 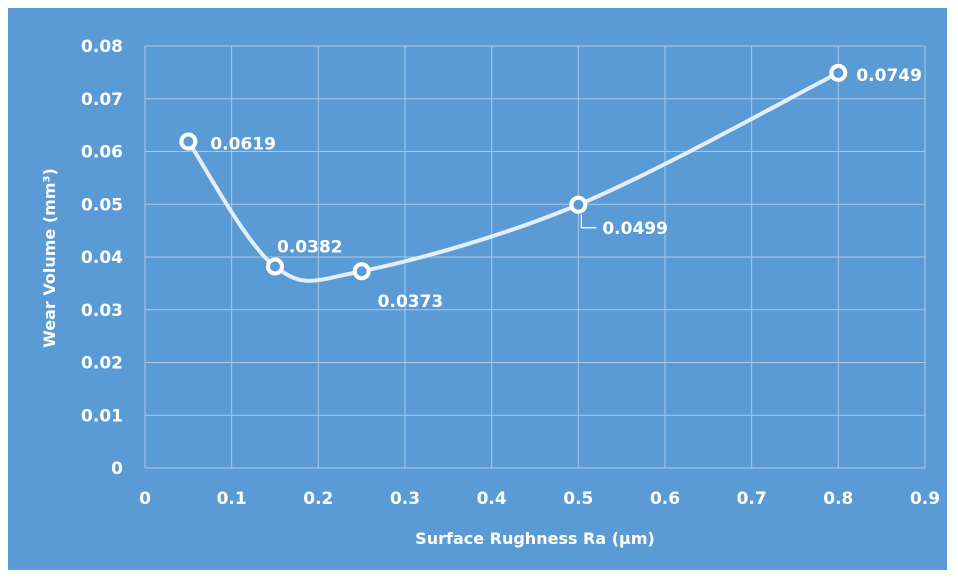 I want to click on y-tick-label: 0.03, so click(x=102, y=311).